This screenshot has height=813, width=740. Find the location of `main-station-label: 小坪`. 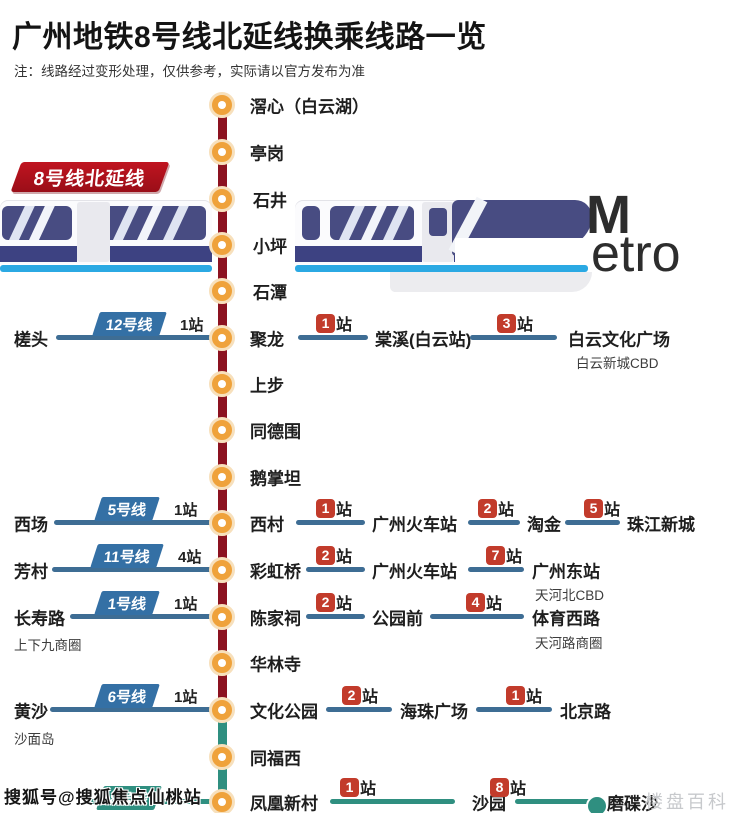

main-station-label: 小坪 is located at coordinates (270, 245).